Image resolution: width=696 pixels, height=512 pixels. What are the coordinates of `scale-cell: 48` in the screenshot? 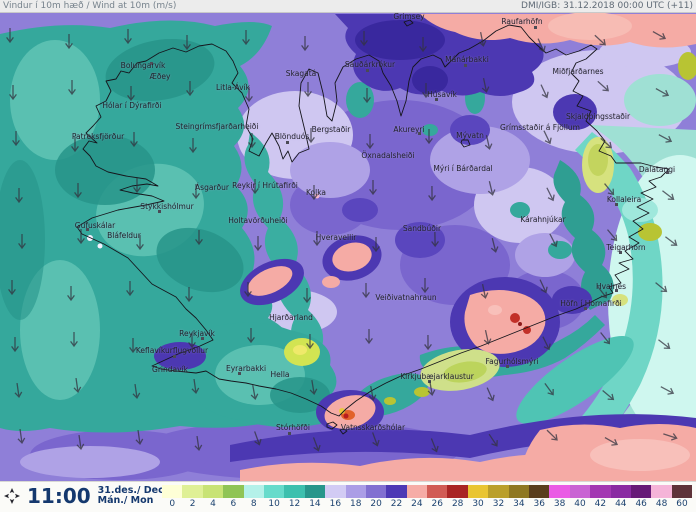 It's located at (661, 497).